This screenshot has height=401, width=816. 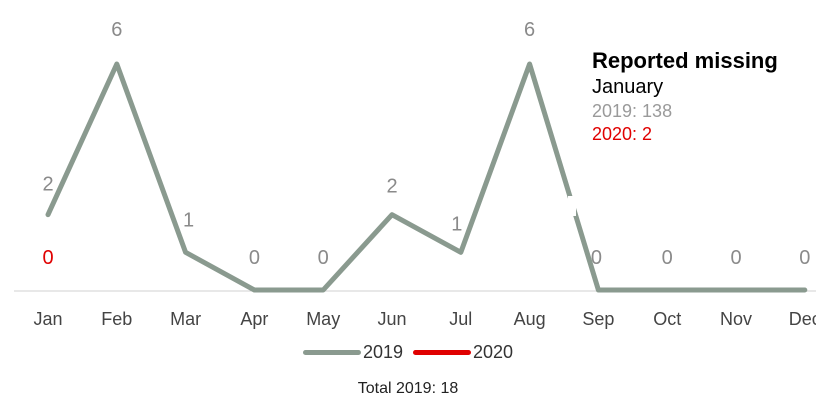 What do you see at coordinates (442, 352) in the screenshot?
I see `legend-swatch-2020` at bounding box center [442, 352].